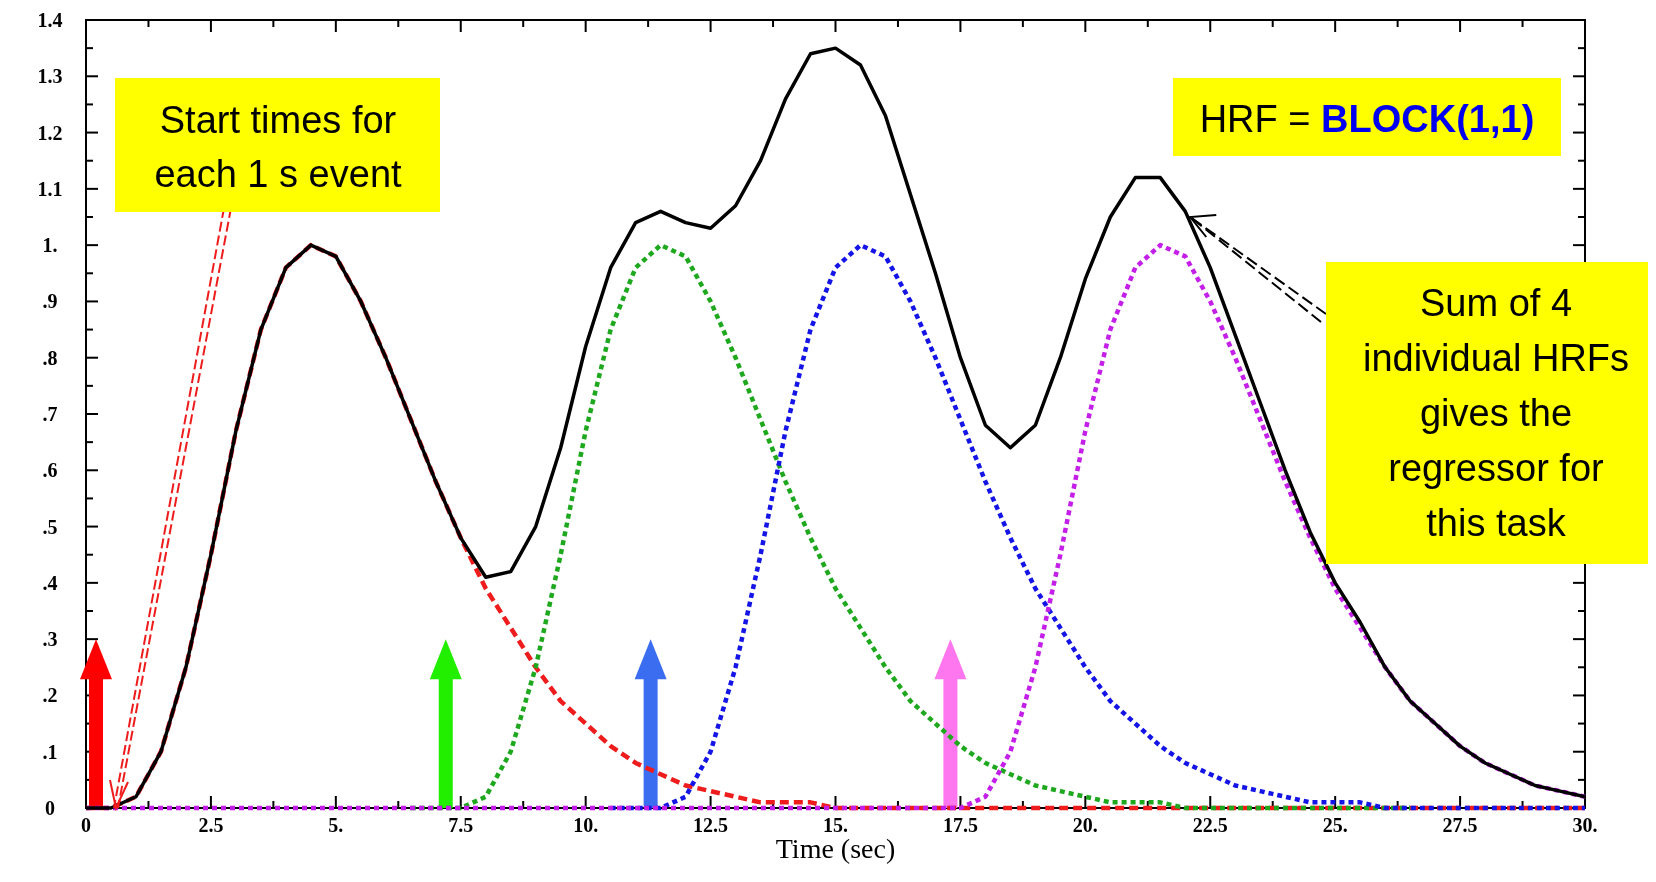 This screenshot has height=882, width=1656. I want to click on x-axis-title: Time (sec), so click(835, 848).